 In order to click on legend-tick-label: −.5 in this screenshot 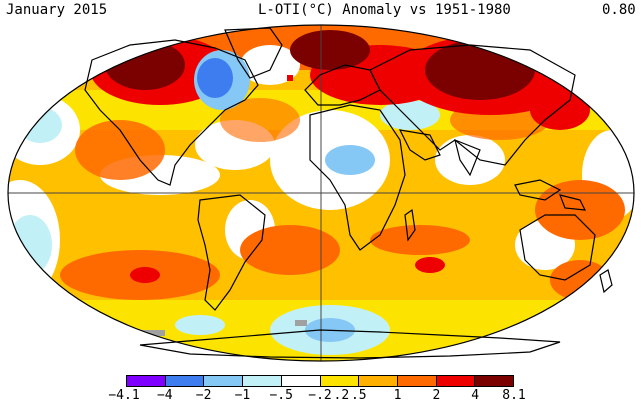, I will do `click(281, 395)`.